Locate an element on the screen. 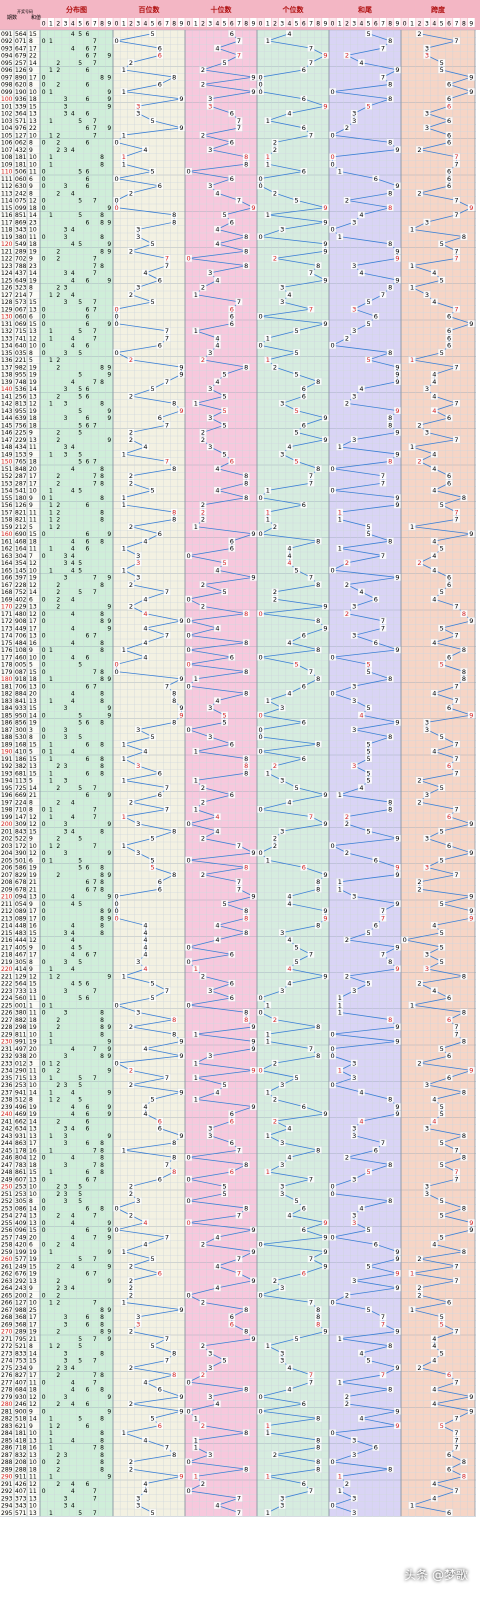  span-mark: 7 is located at coordinates (456, 1027).